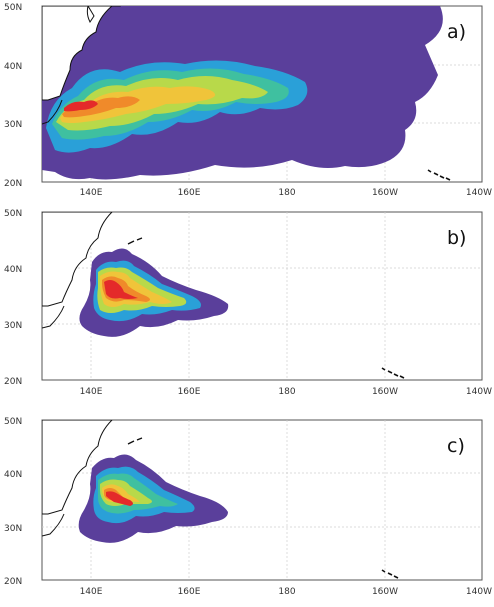 The width and height of the screenshot is (494, 607). Describe the element at coordinates (456, 32) in the screenshot. I see `panel-a-label: a)` at that location.